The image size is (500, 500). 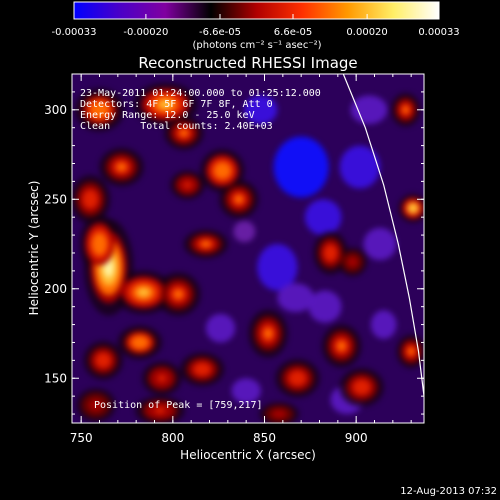 I want to click on colorbar-tick-label: -0.00020, so click(x=145, y=32).